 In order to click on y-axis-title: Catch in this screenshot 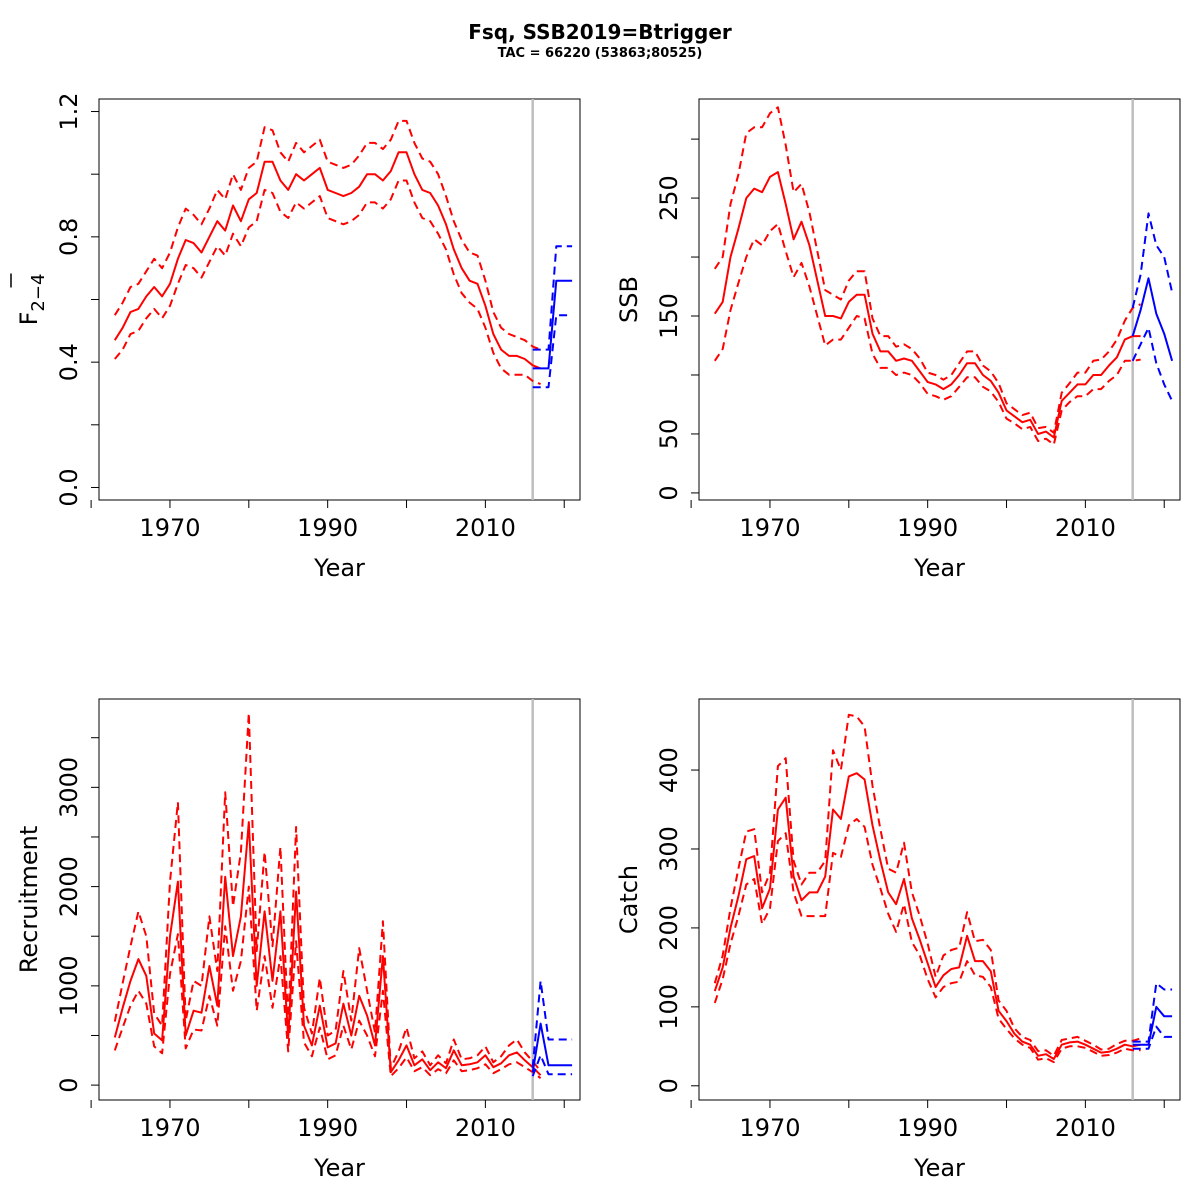, I will do `click(629, 899)`.